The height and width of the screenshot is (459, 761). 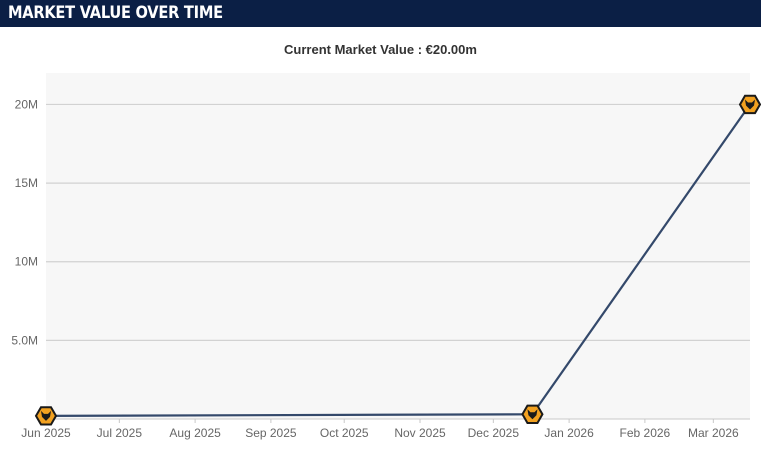 What do you see at coordinates (420, 433) in the screenshot?
I see `x-tick-label: Nov 2025` at bounding box center [420, 433].